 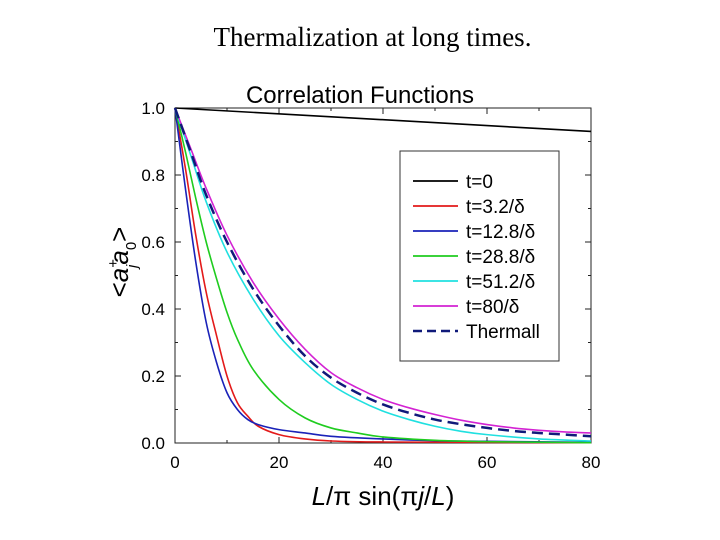 What do you see at coordinates (591, 462) in the screenshot?
I see `x-tick-label: 80` at bounding box center [591, 462].